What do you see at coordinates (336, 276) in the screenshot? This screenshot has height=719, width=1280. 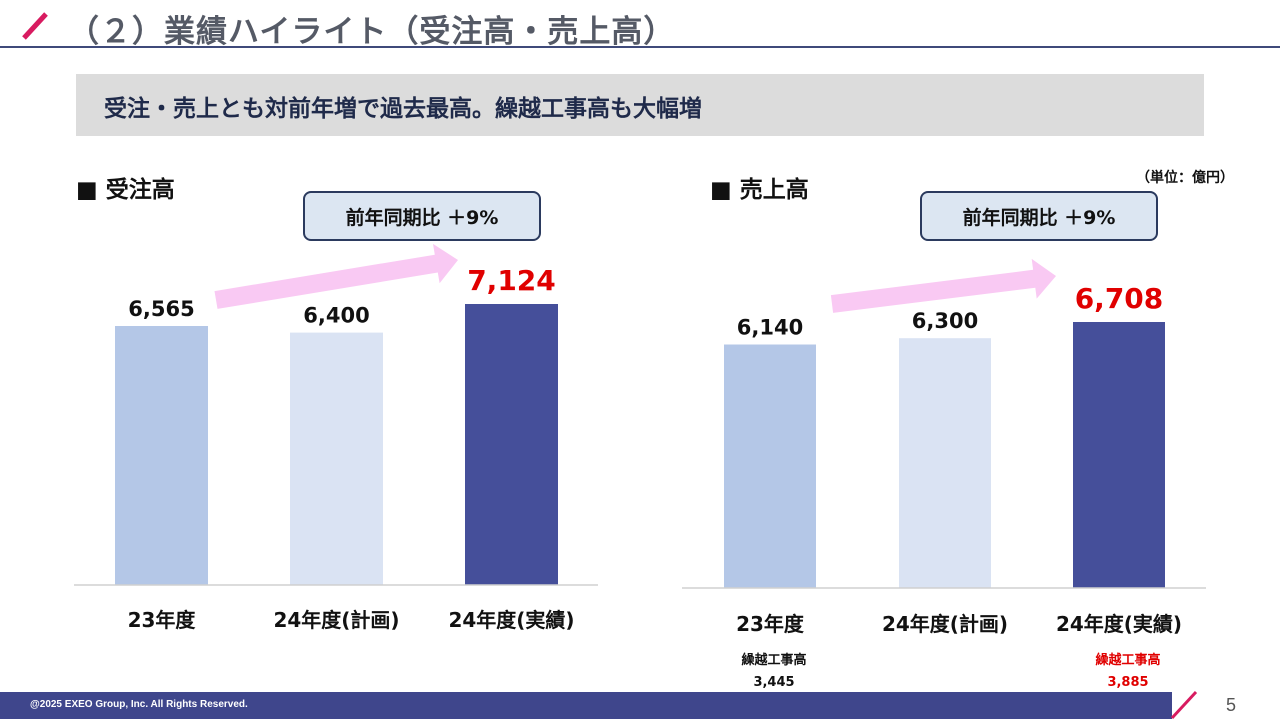 I see `orders-growth-arrow` at bounding box center [336, 276].